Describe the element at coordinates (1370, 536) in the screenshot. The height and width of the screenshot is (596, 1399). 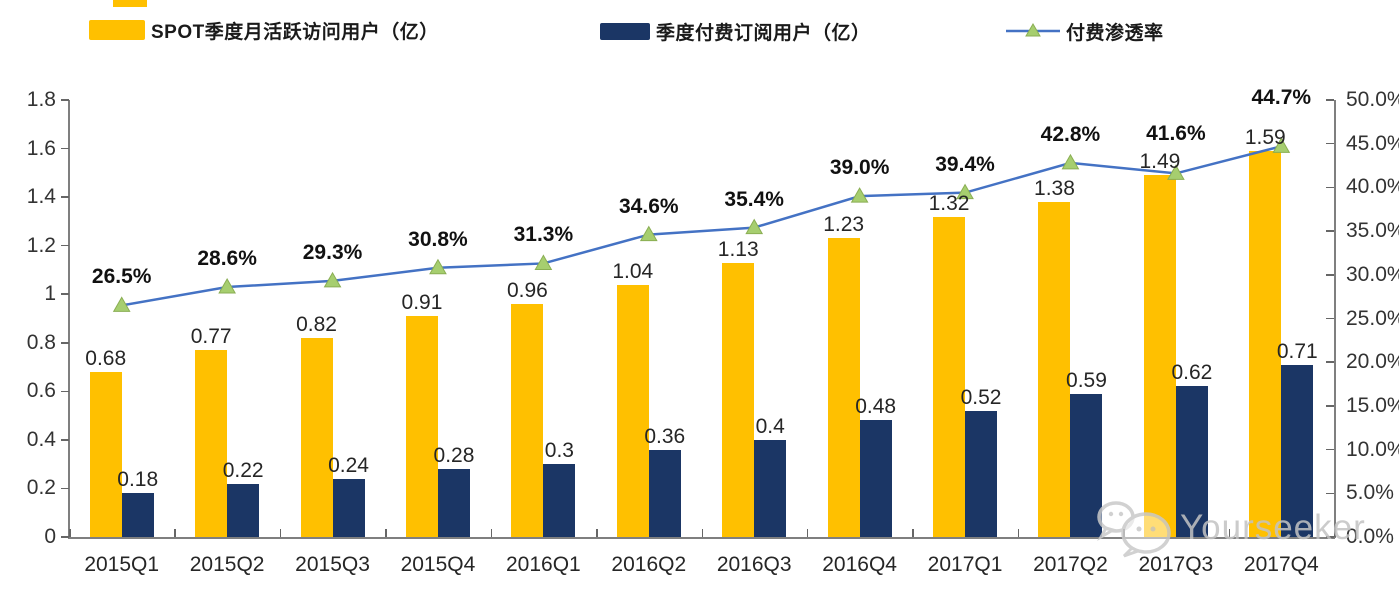
I see `right-axis-tick-label: 0.0%` at that location.